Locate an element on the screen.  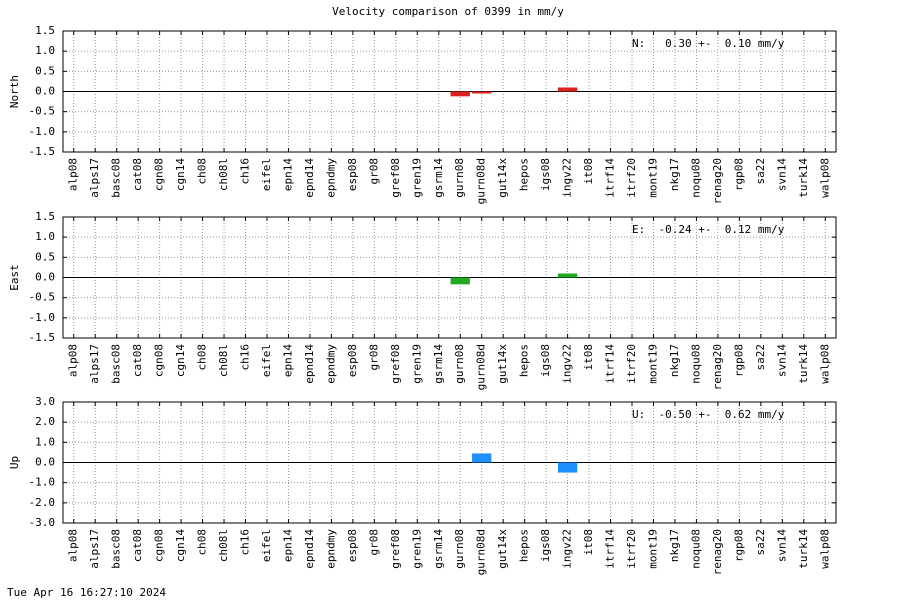
y-tick-label: -3.0 is located at coordinates (42, 522).